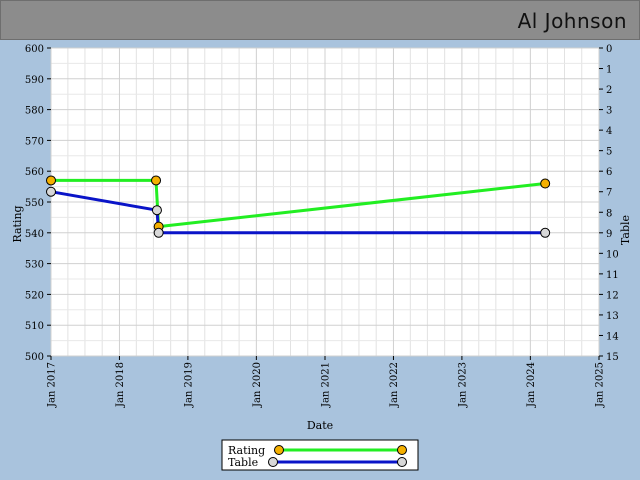  Describe the element at coordinates (34, 111) in the screenshot. I see `left-tick-label: 580` at that location.